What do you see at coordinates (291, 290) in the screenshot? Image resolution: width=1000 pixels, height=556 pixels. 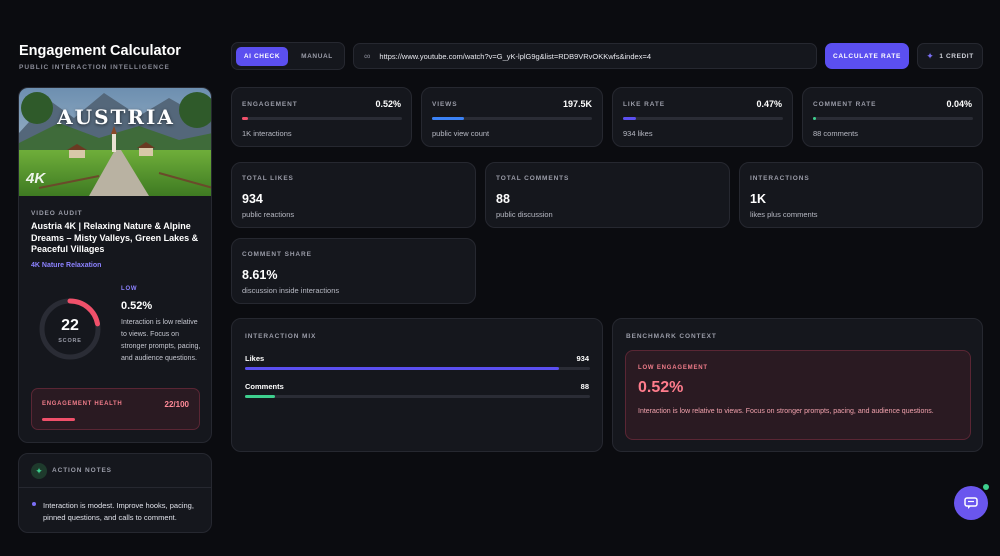 I see `stat-sub: discussion inside interactions` at bounding box center [291, 290].